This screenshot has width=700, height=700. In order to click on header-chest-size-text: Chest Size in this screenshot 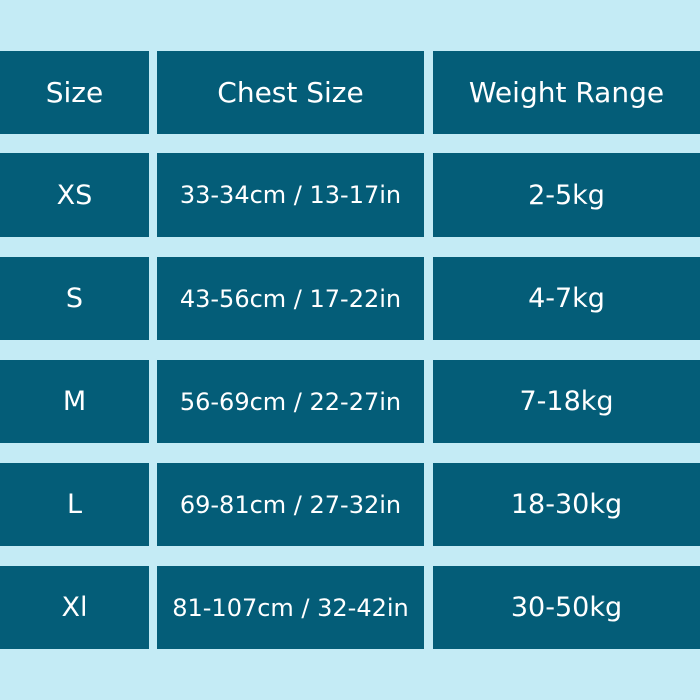, I will do `click(290, 92)`.